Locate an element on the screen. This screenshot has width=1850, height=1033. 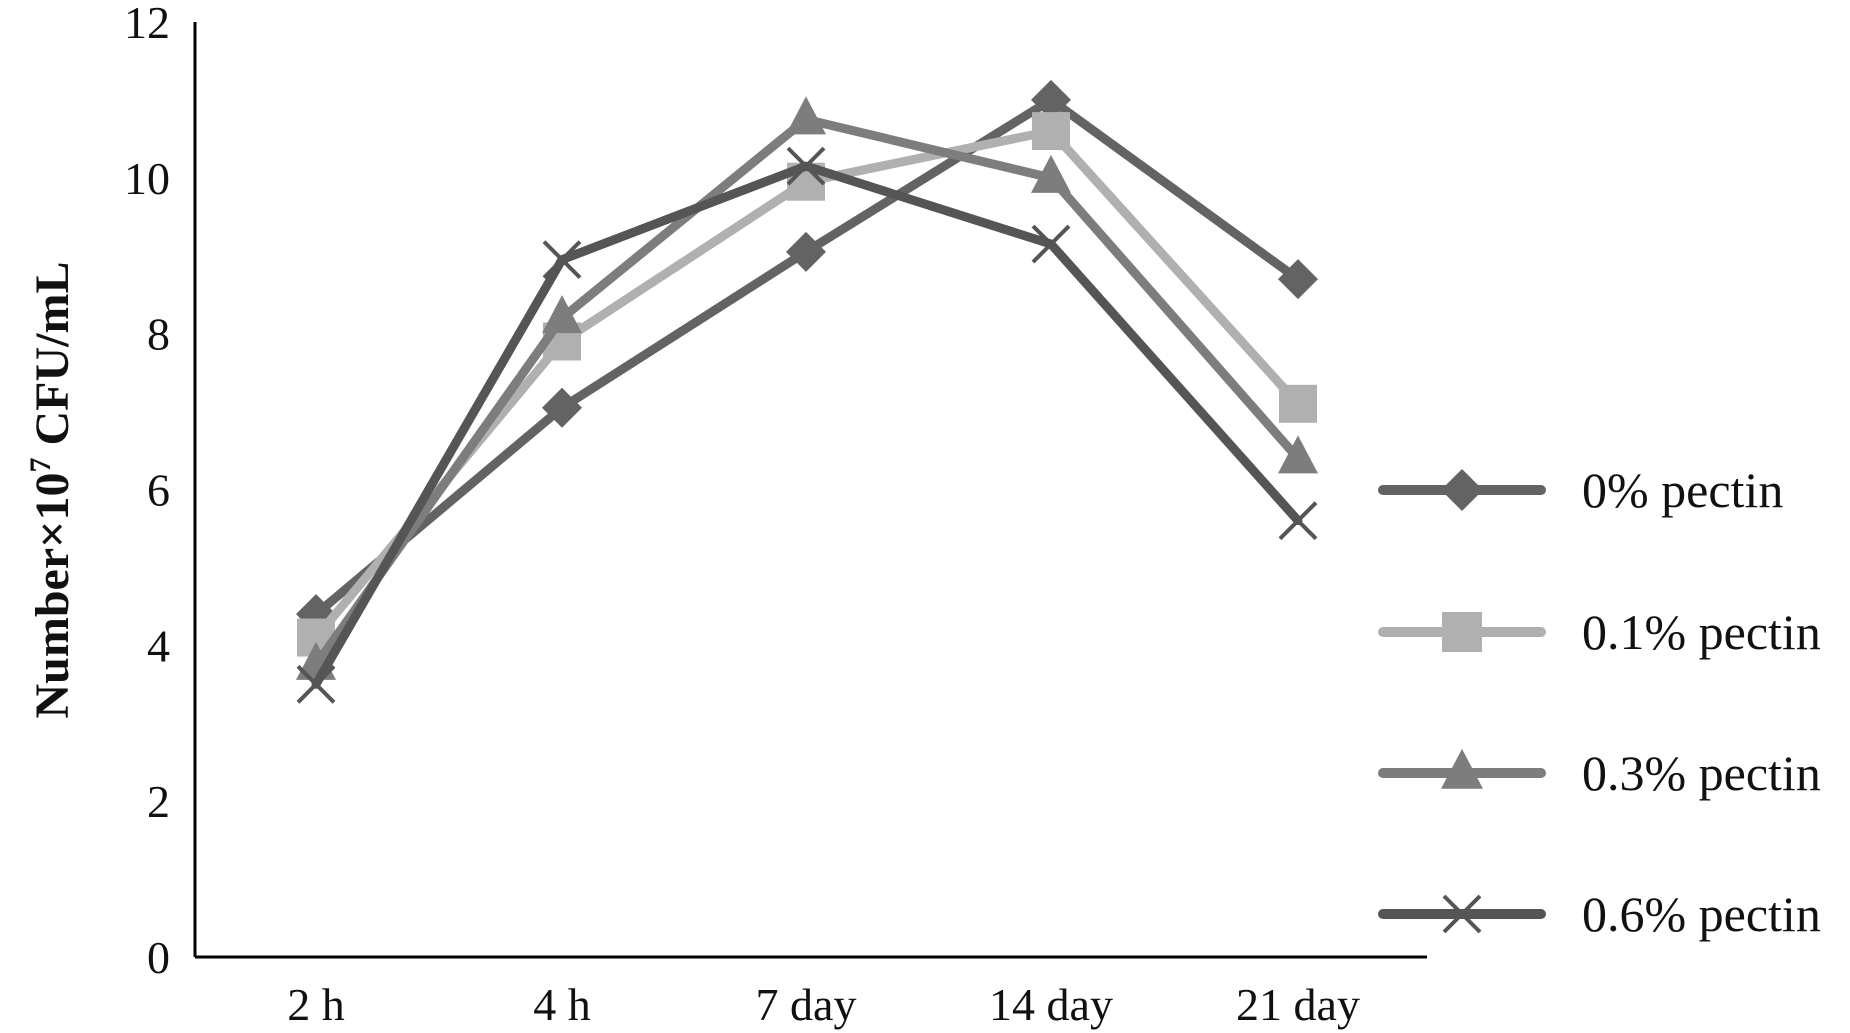
x-tick-label: 4 h is located at coordinates (562, 1004).